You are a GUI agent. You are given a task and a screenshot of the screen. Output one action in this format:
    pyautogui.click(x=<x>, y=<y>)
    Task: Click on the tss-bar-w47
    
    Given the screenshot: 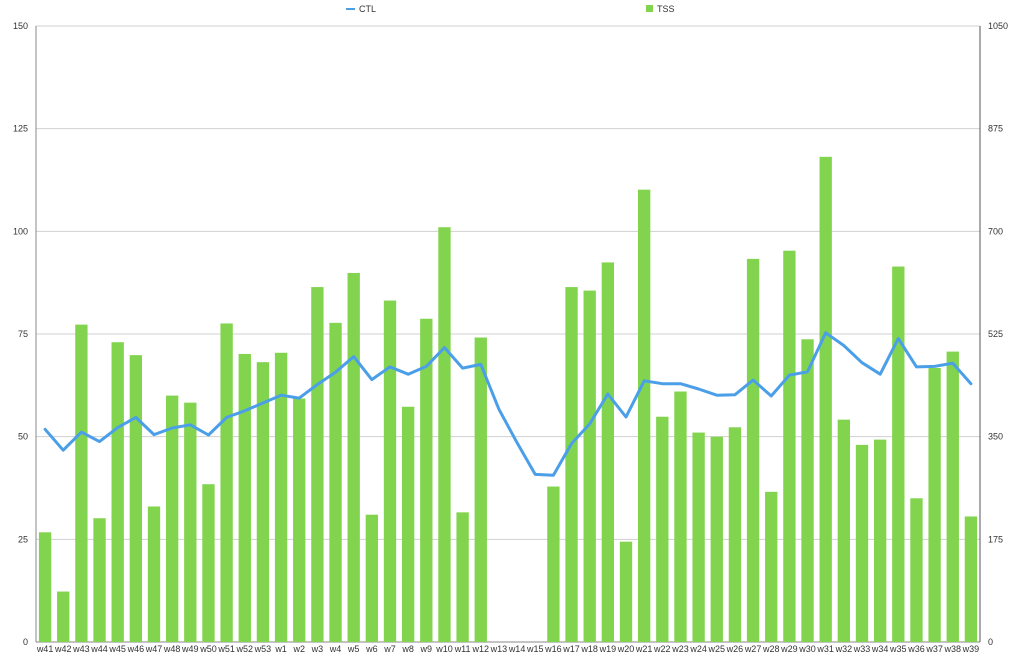 What is the action you would take?
    pyautogui.click(x=154, y=574)
    